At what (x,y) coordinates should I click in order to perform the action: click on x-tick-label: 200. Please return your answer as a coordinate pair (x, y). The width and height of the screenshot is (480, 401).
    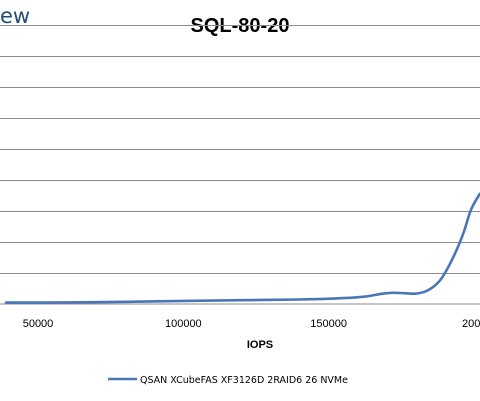
    Looking at the image, I should click on (471, 324).